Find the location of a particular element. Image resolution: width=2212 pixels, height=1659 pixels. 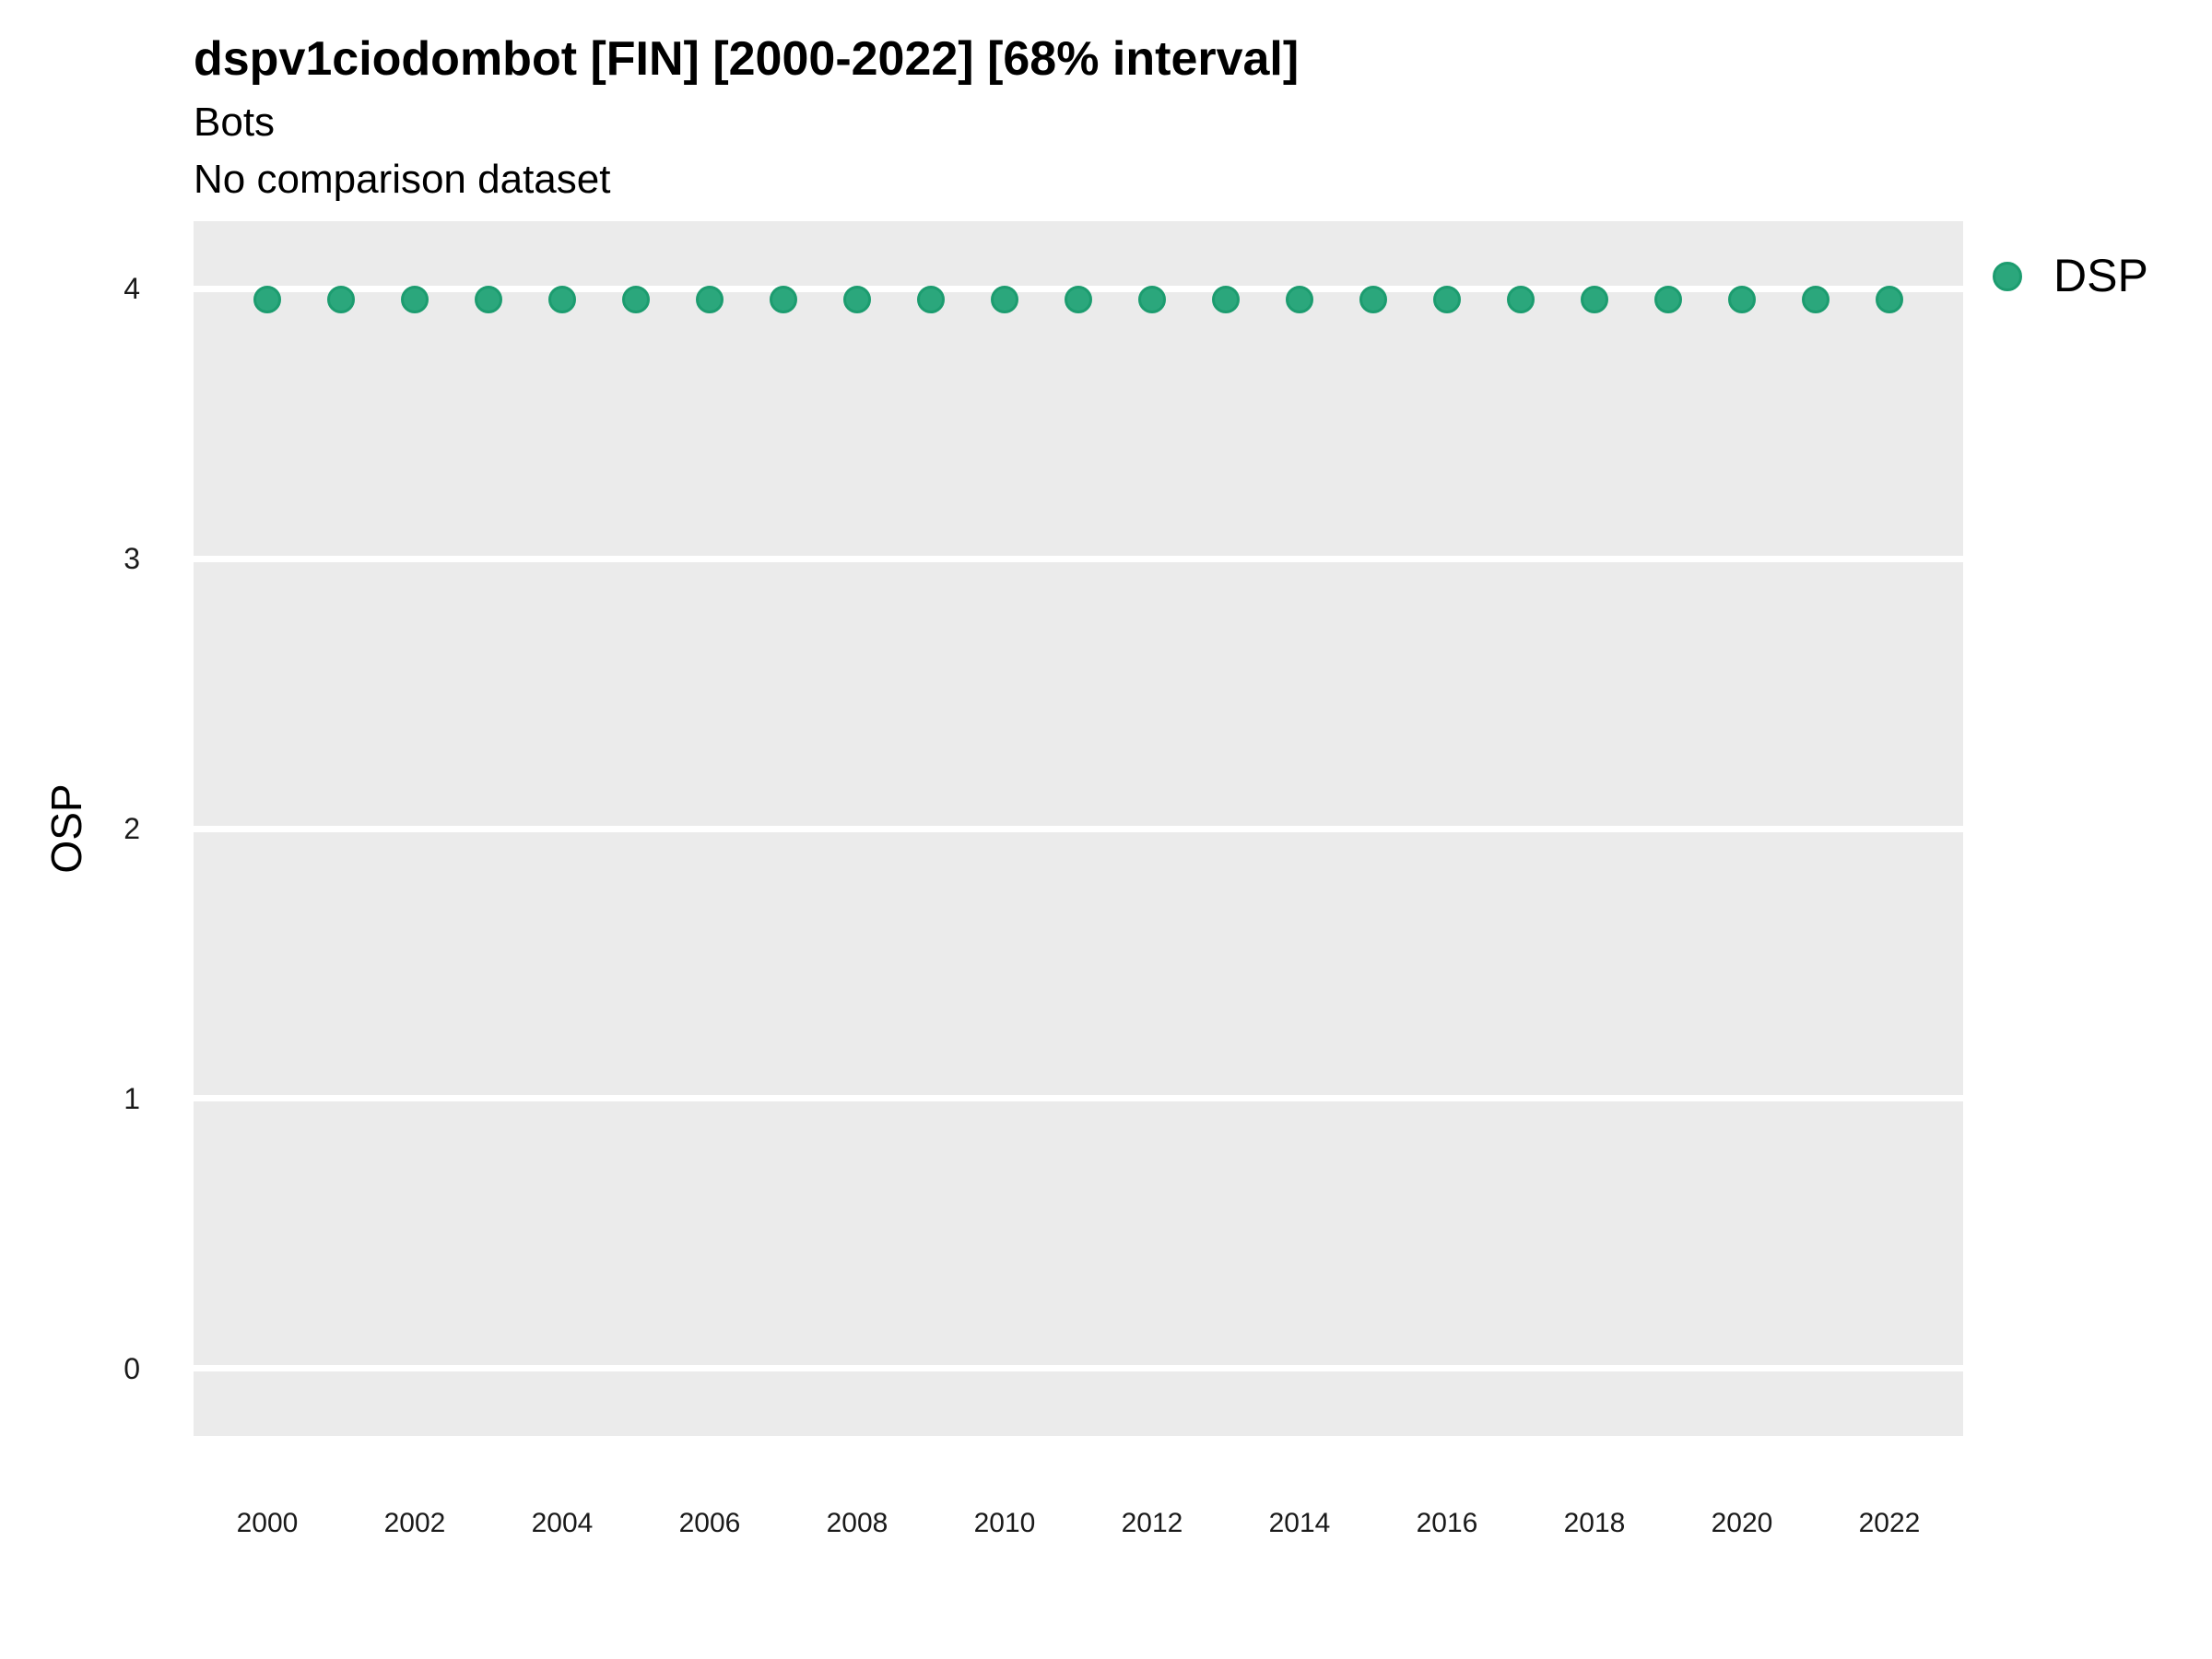

x-tick-label: 2006 is located at coordinates (709, 1523).